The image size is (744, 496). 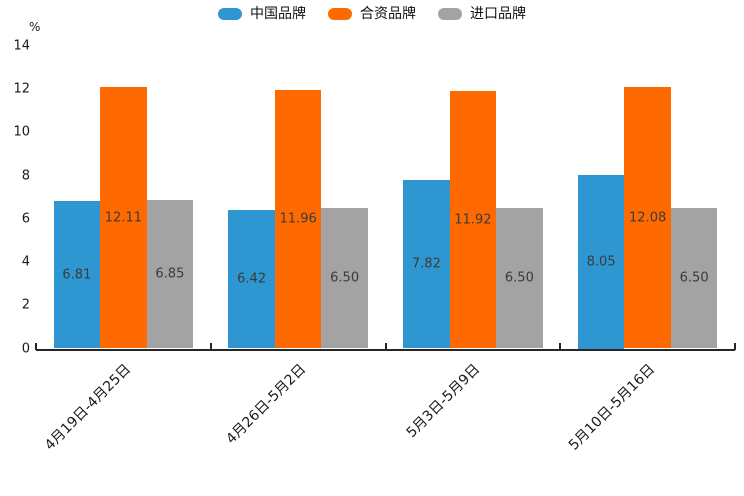 What do you see at coordinates (87, 407) in the screenshot?
I see `x-tick-label: 4月19日-4月25日` at bounding box center [87, 407].